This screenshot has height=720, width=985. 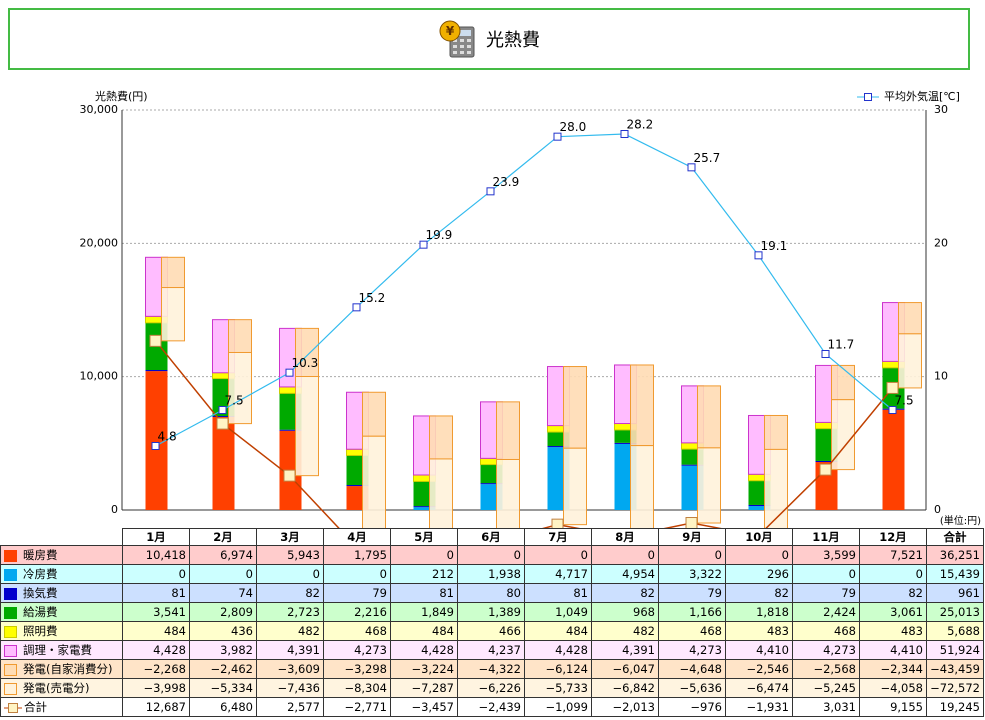 I want to click on cell: 4,954, so click(x=625, y=574).